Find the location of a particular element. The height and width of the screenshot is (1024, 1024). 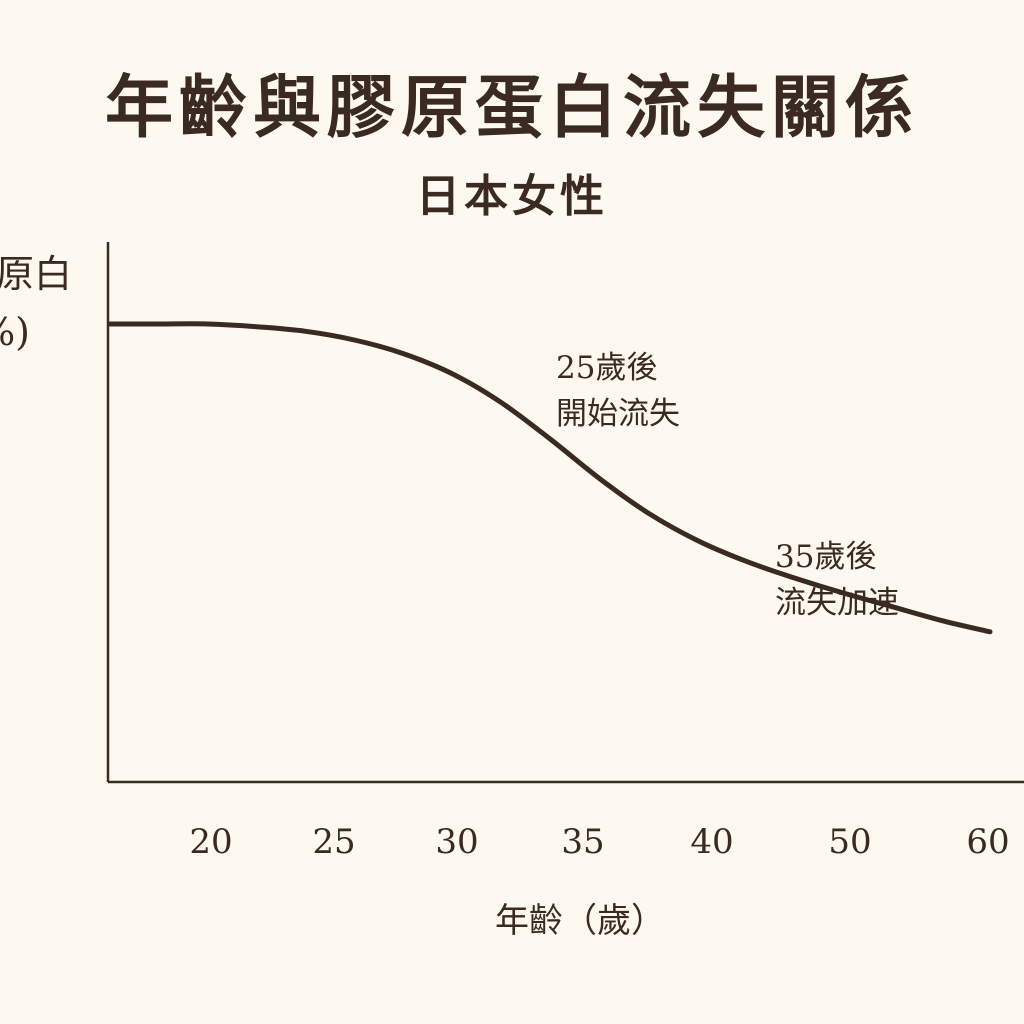

x-tick-label: 30 is located at coordinates (456, 842).